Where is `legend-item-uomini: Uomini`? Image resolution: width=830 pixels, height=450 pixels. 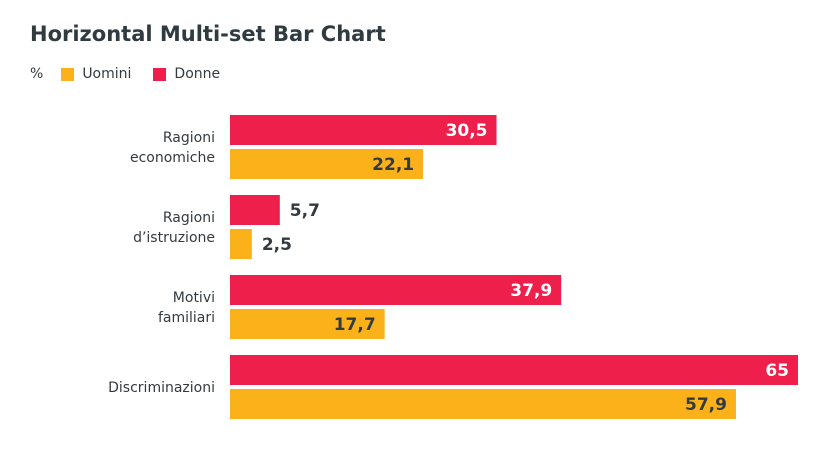 legend-item-uomini: Uomini is located at coordinates (96, 74).